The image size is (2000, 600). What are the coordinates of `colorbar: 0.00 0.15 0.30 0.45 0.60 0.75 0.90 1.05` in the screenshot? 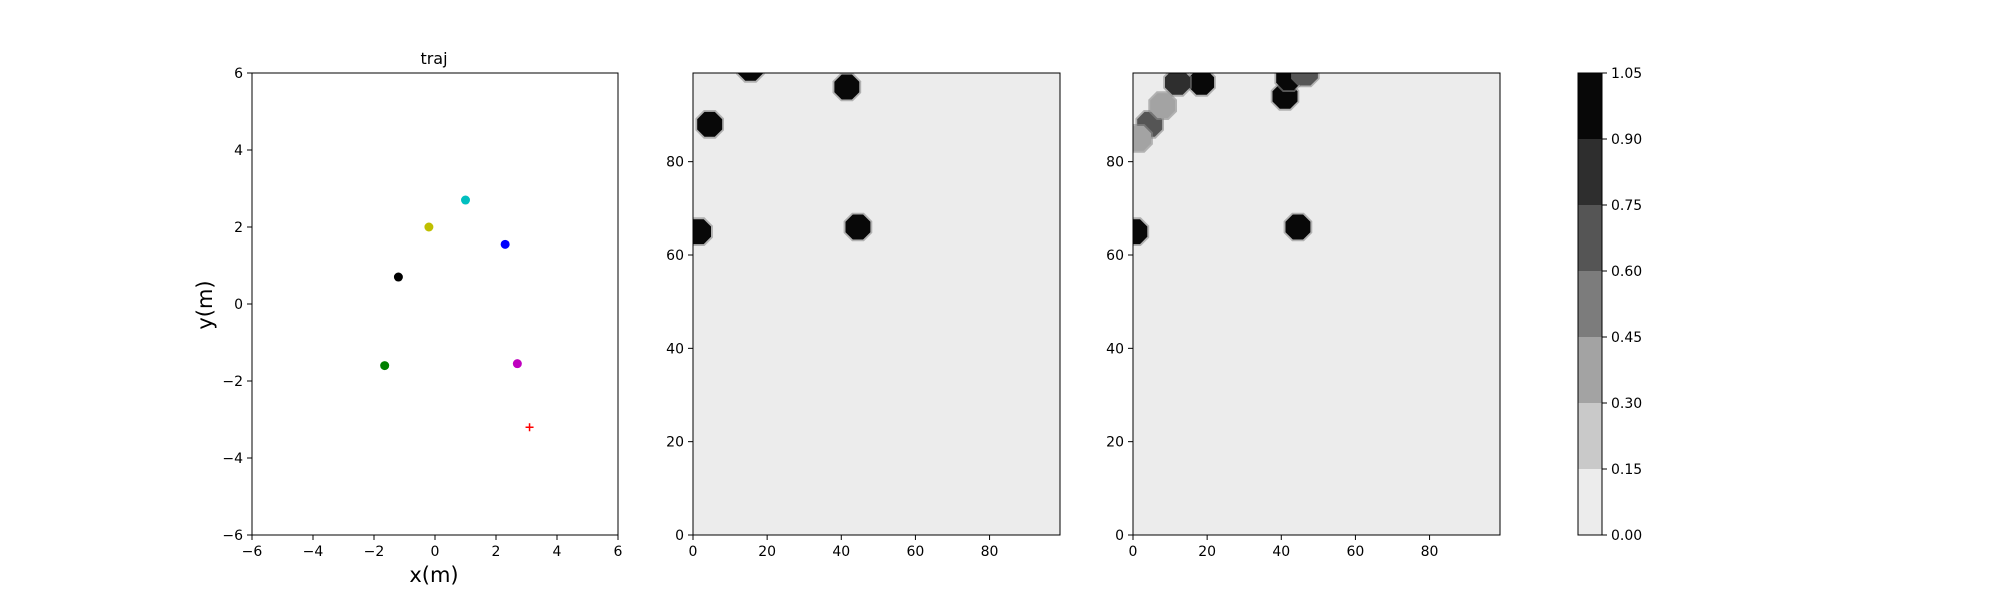 It's located at (1609, 305).